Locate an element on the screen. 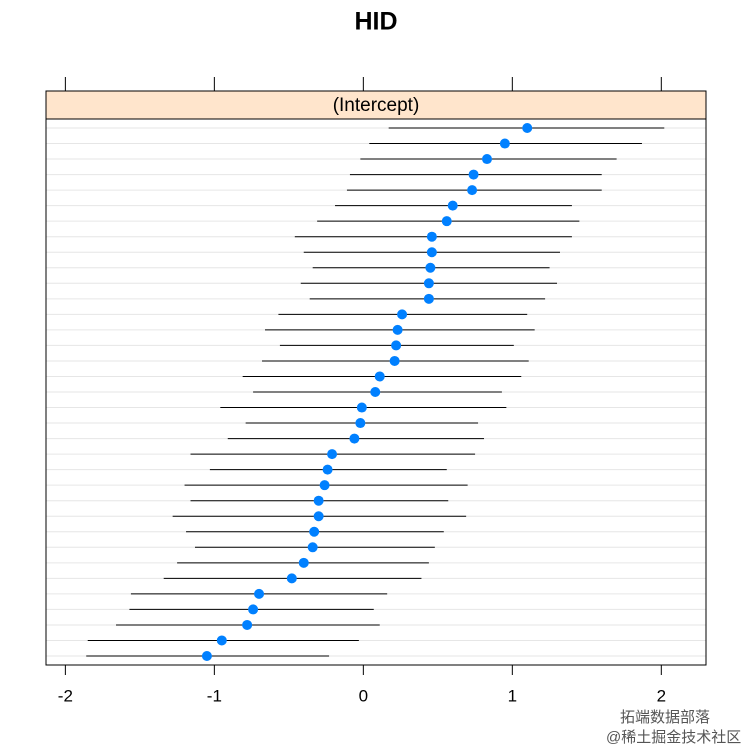 The height and width of the screenshot is (753, 753). strip-label: (Intercept) is located at coordinates (376, 105).